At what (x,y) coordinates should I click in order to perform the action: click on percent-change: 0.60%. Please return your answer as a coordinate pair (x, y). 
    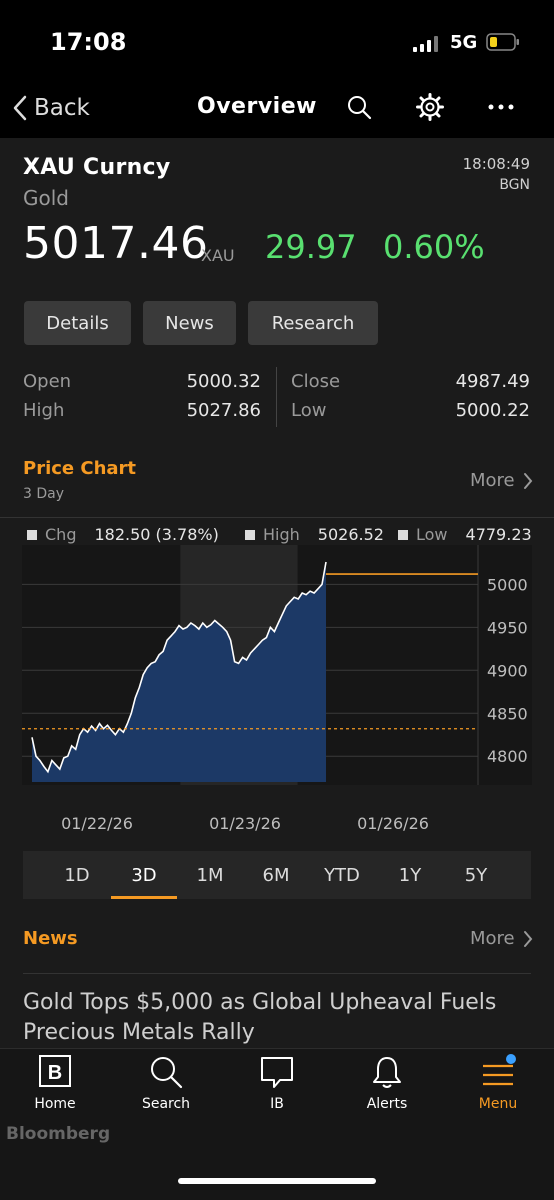
    Looking at the image, I should click on (434, 247).